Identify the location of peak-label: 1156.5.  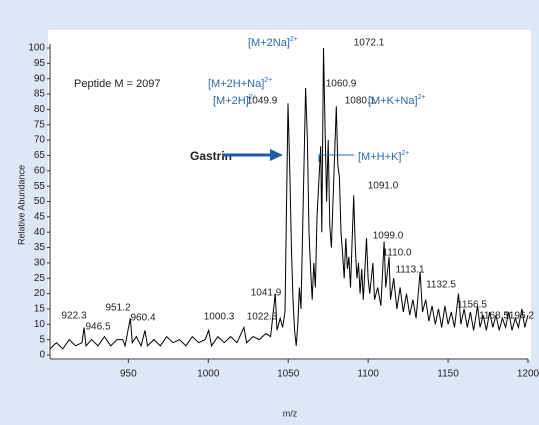
(472, 305).